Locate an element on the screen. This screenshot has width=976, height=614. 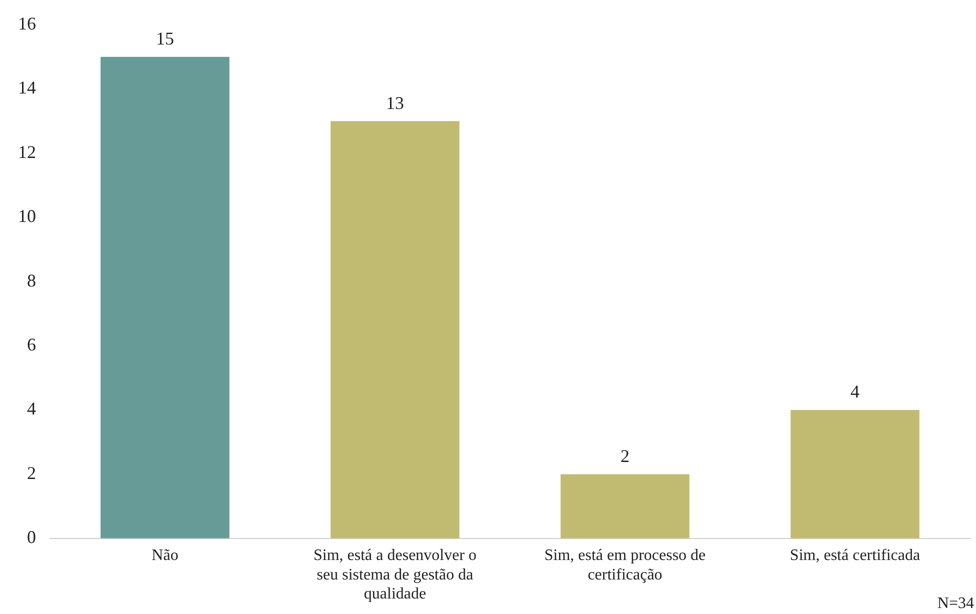
y-tick-label: 10 is located at coordinates (27, 216).